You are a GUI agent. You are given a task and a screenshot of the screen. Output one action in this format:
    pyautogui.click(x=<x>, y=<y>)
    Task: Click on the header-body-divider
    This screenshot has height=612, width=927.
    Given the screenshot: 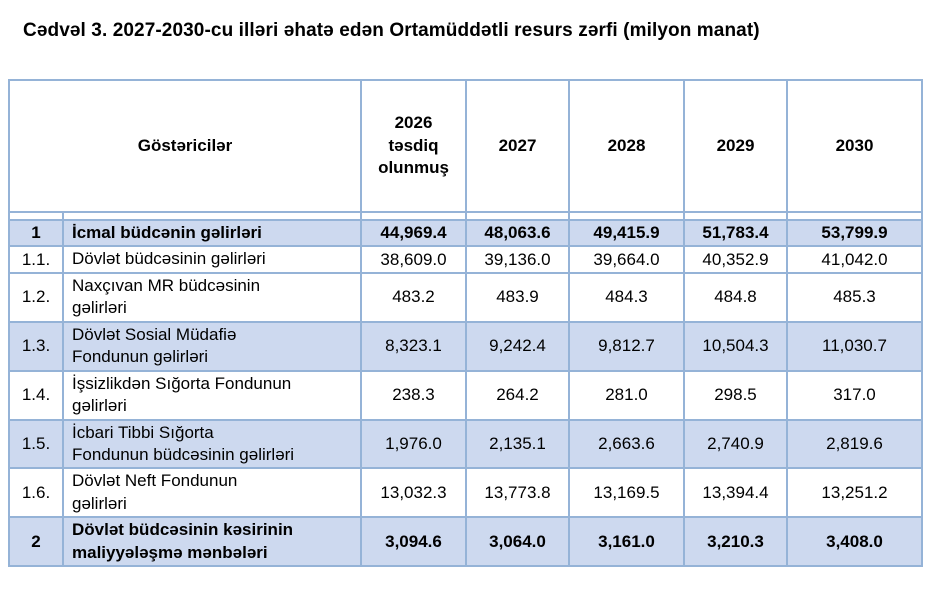 What is the action you would take?
    pyautogui.click(x=465, y=216)
    